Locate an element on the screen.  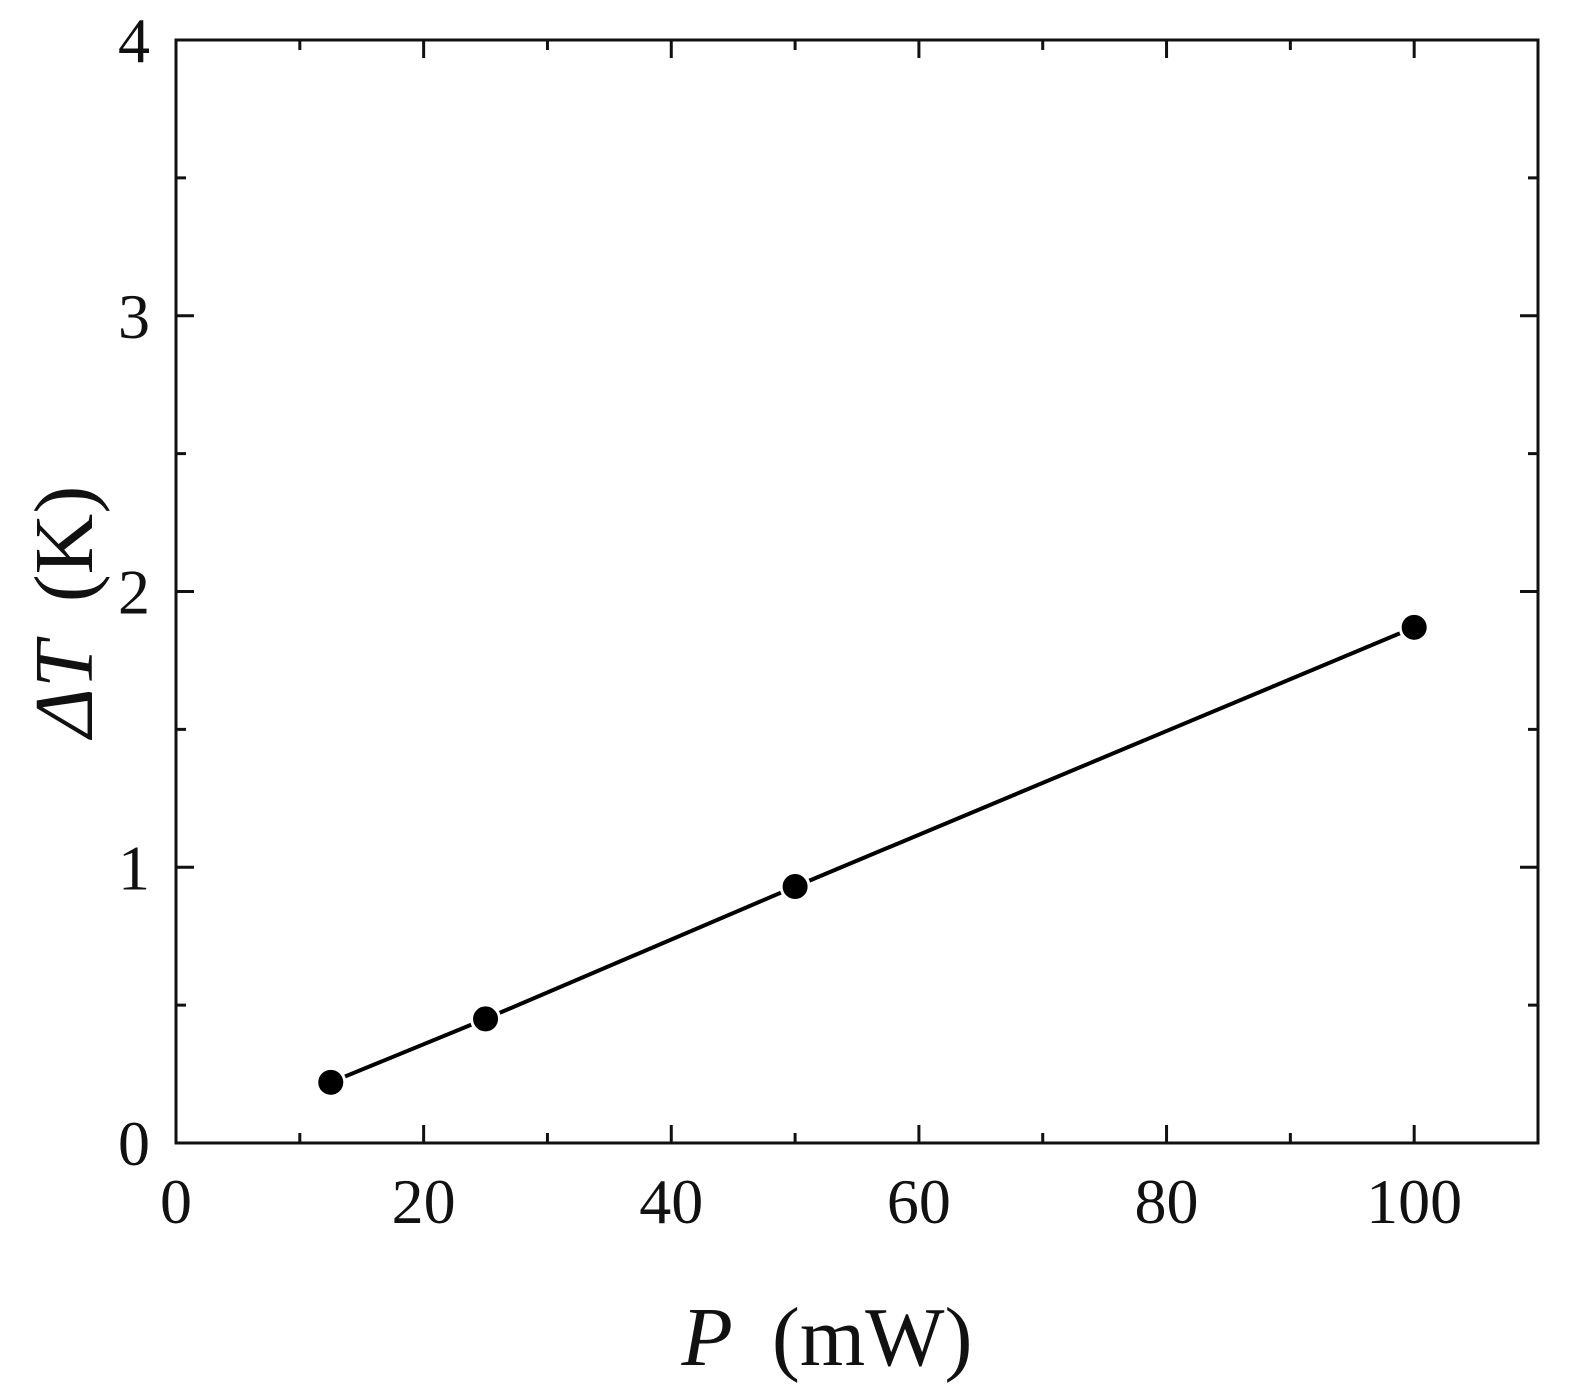
y-tick-label: 3 is located at coordinates (134, 316).